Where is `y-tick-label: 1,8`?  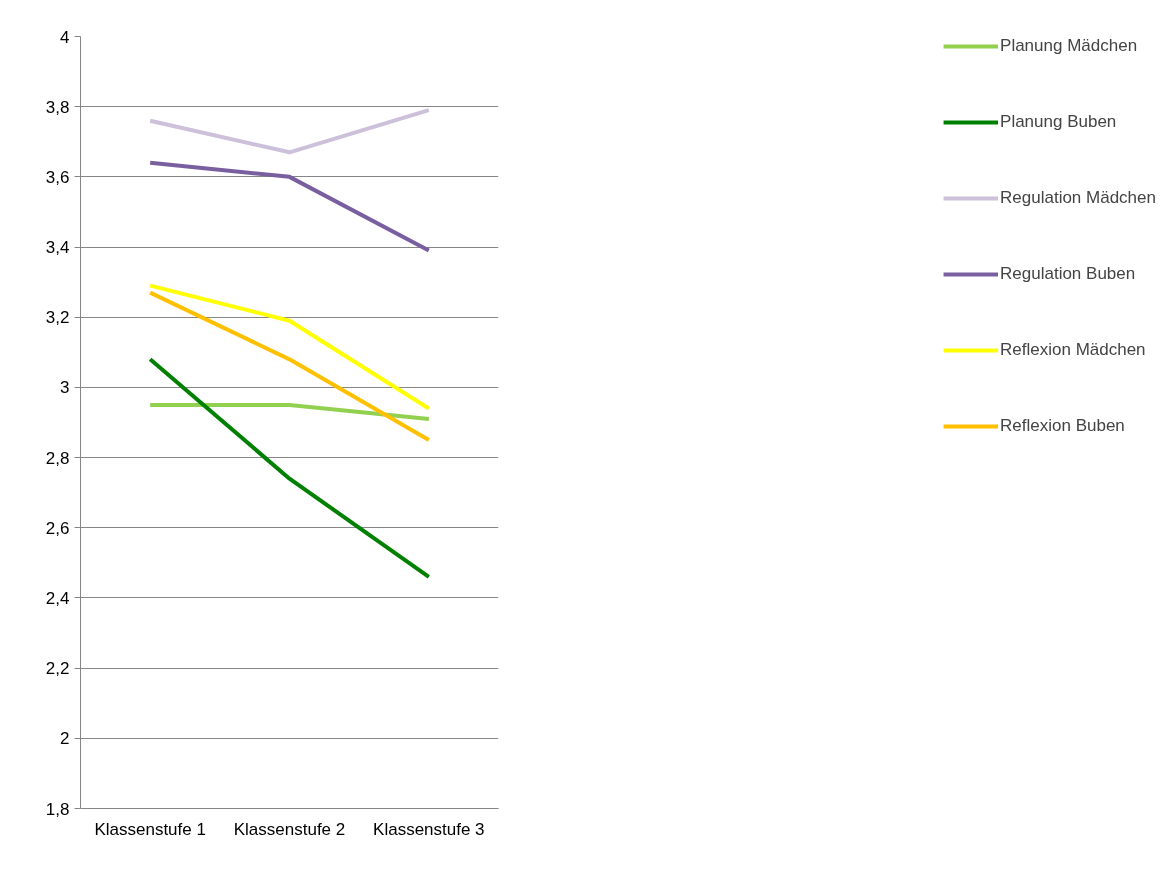 y-tick-label: 1,8 is located at coordinates (57, 809).